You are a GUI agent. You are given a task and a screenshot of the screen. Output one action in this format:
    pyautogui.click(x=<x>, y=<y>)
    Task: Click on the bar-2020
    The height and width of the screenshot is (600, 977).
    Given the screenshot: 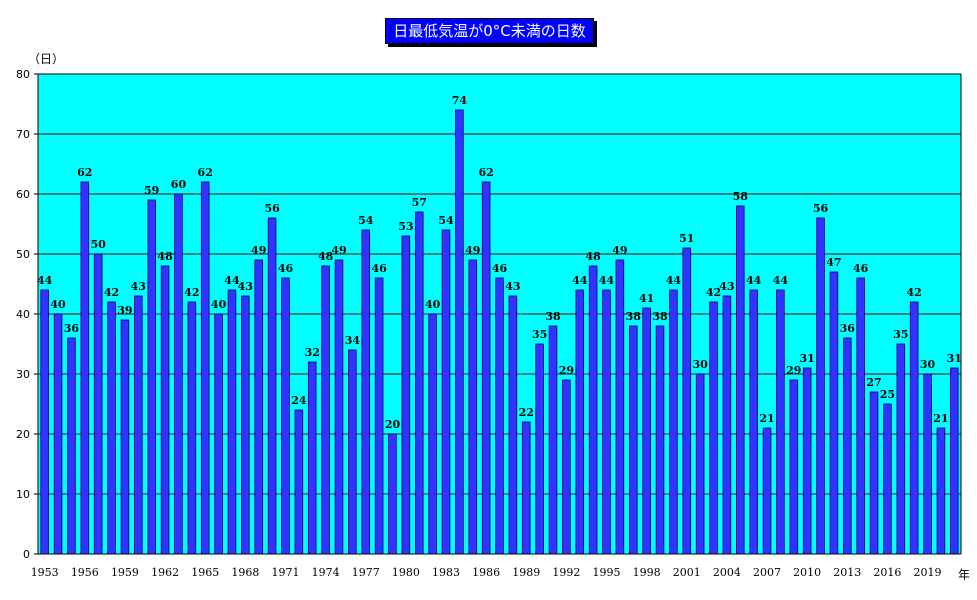 What is the action you would take?
    pyautogui.click(x=941, y=491)
    